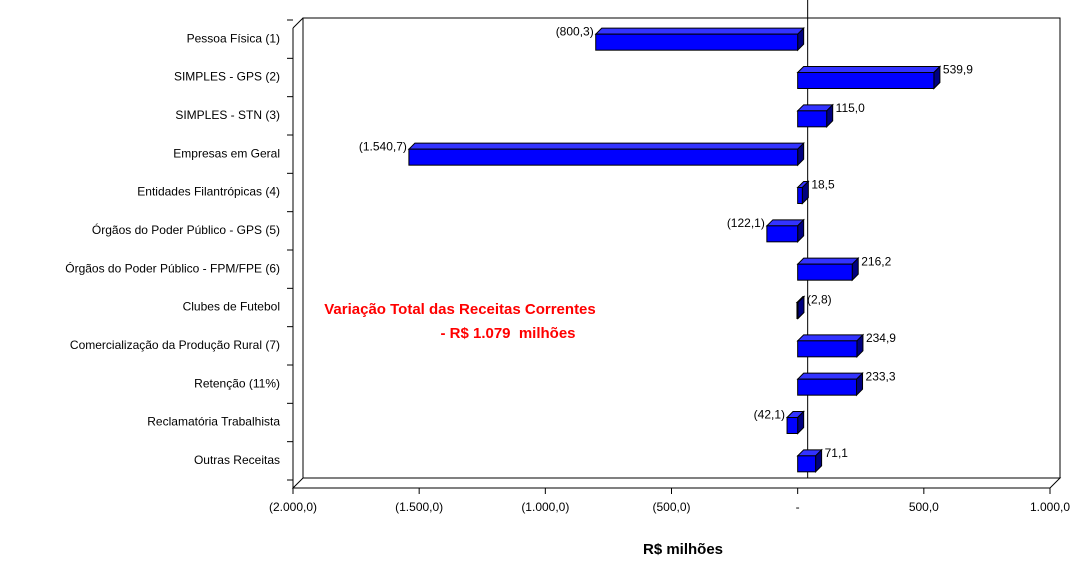 This screenshot has width=1077, height=566. I want to click on data-label: (42,1), so click(769, 415).